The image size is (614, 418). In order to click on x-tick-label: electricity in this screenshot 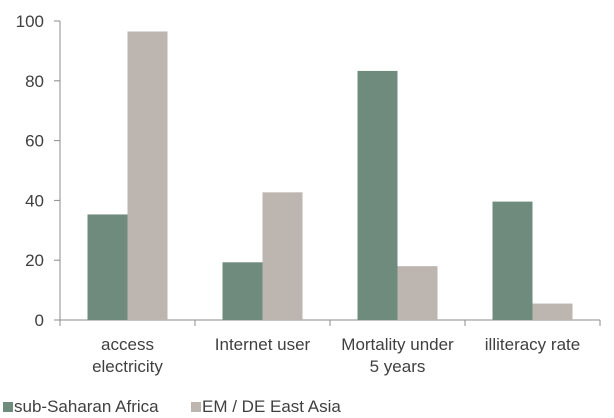, I will do `click(127, 366)`.